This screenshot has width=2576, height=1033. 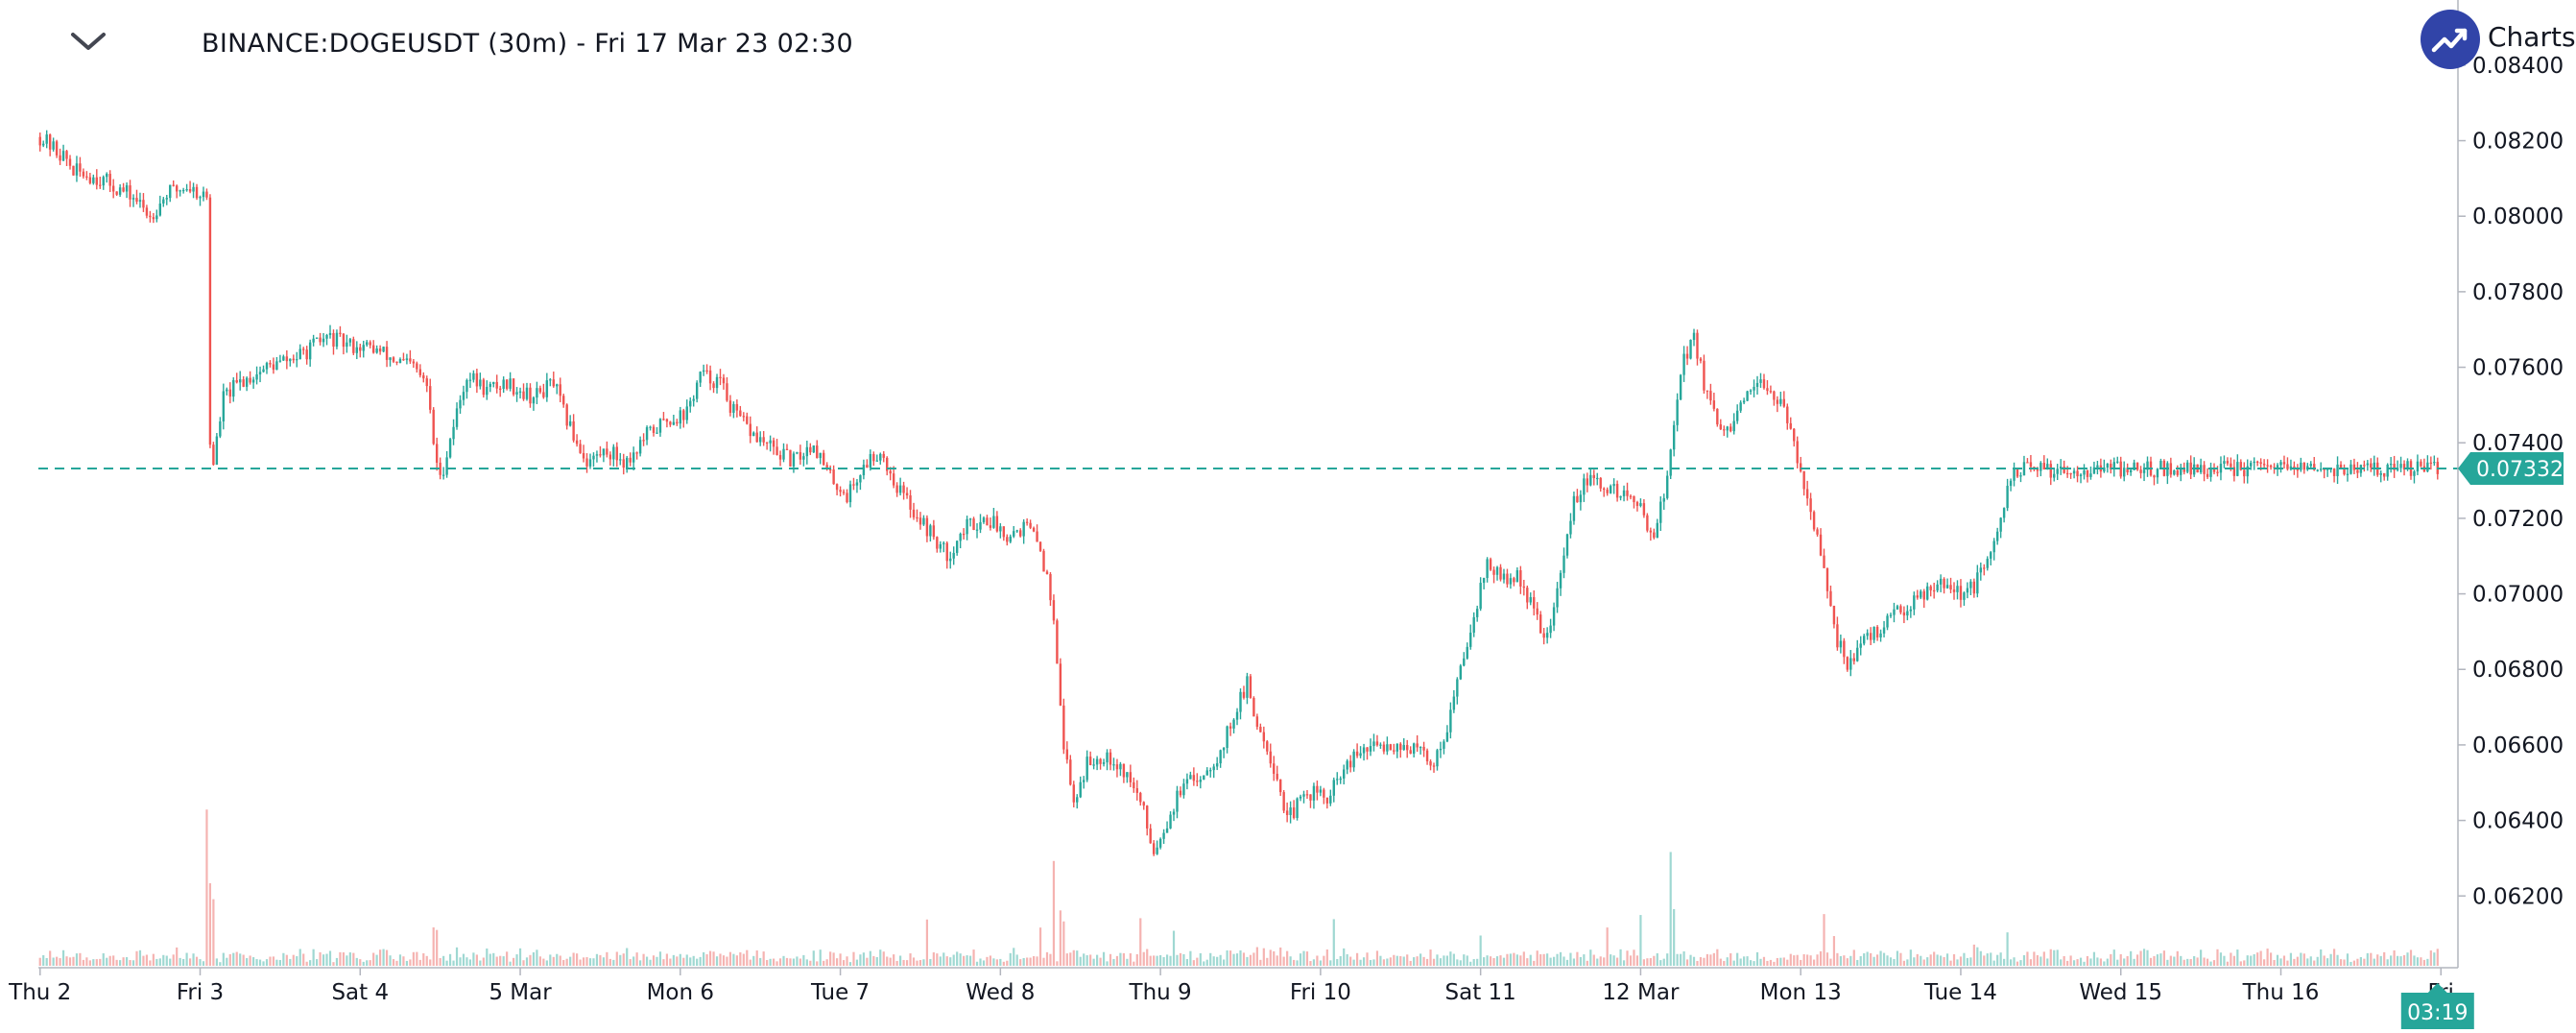 What do you see at coordinates (88, 42) in the screenshot?
I see `collapse-button` at bounding box center [88, 42].